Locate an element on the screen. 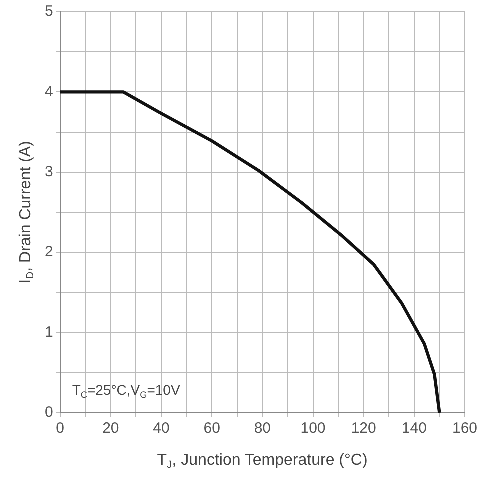  y-tick-label: 1 is located at coordinates (49, 332).